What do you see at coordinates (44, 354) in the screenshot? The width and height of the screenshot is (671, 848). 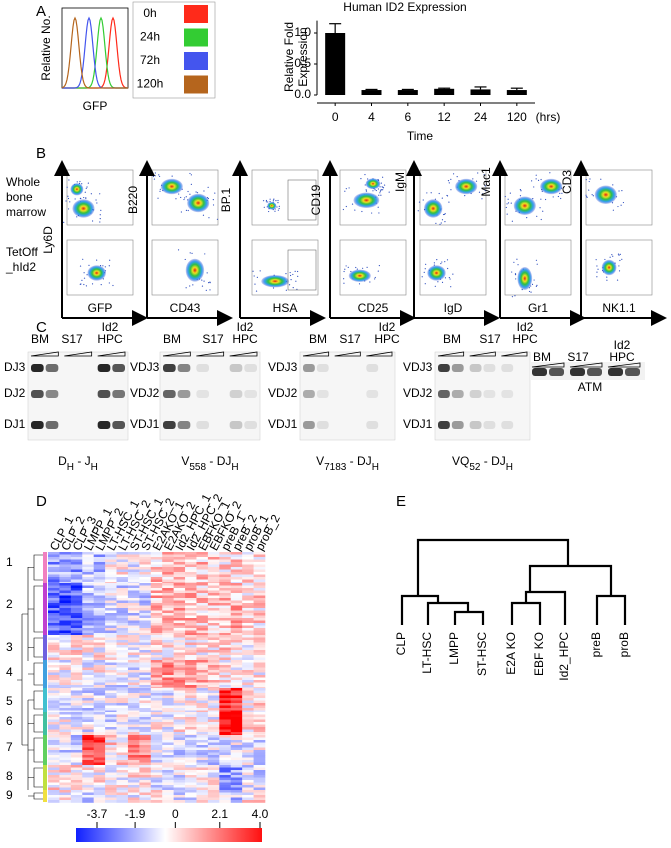 I see `dilution-wedge` at bounding box center [44, 354].